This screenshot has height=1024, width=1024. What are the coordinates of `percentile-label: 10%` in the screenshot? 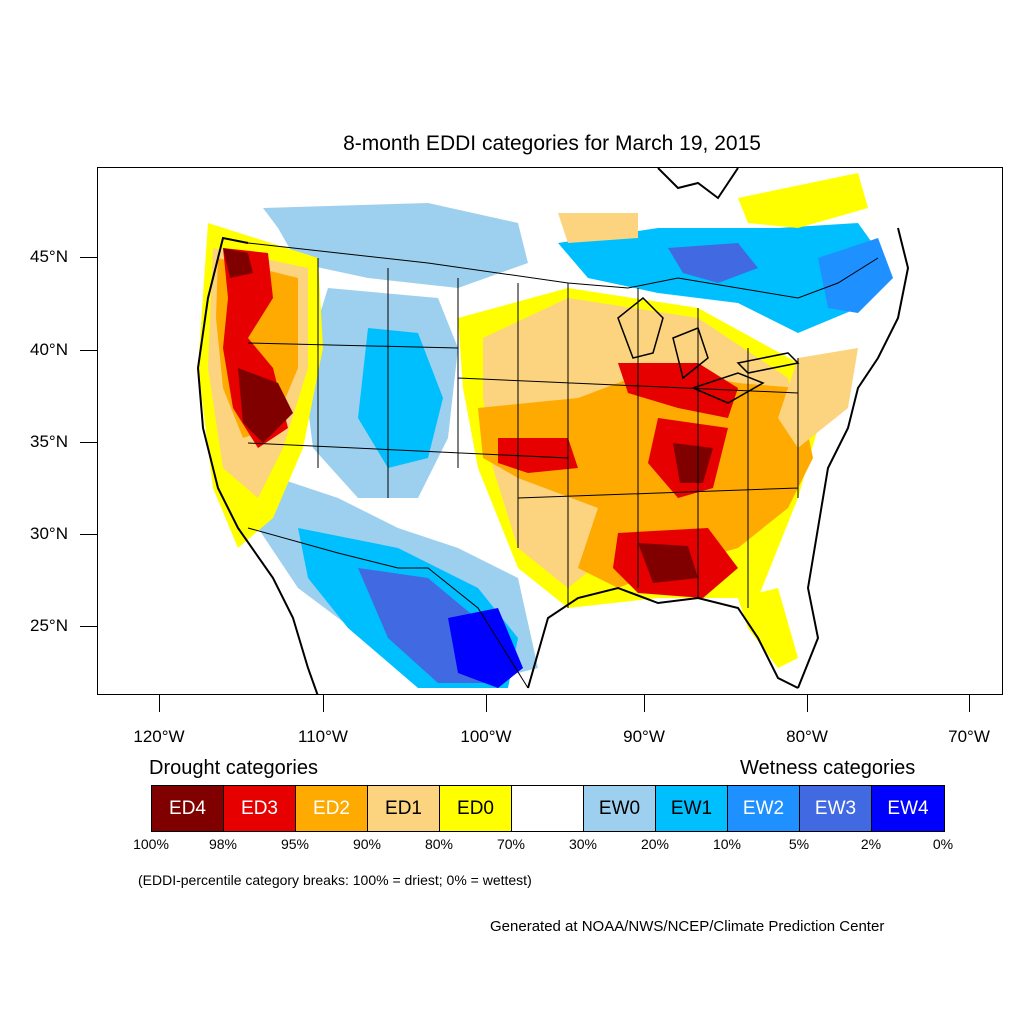 It's located at (727, 844).